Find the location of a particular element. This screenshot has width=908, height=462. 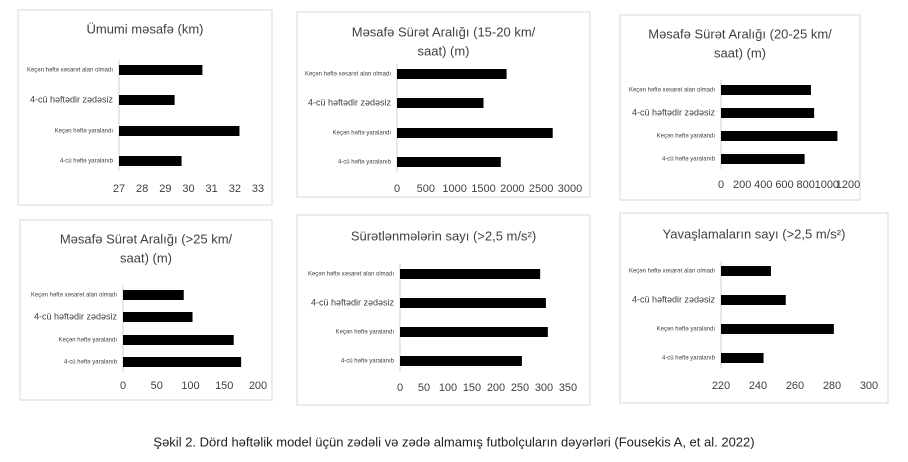

x-tick-label: 800 is located at coordinates (805, 185).